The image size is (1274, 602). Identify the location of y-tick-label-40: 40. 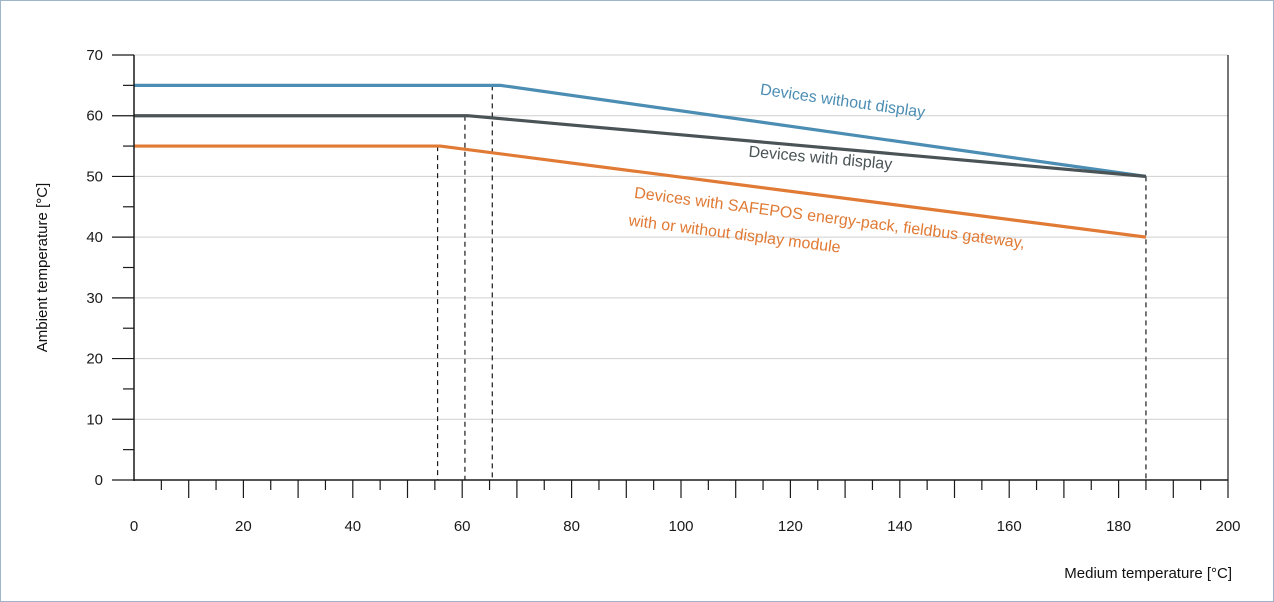
(94, 237).